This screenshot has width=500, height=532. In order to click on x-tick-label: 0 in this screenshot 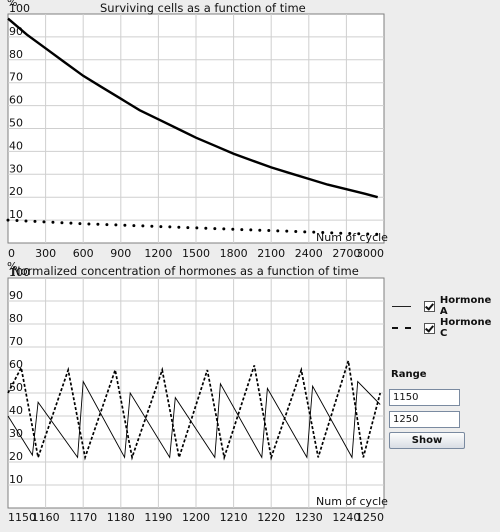, I will do `click(11, 253)`.